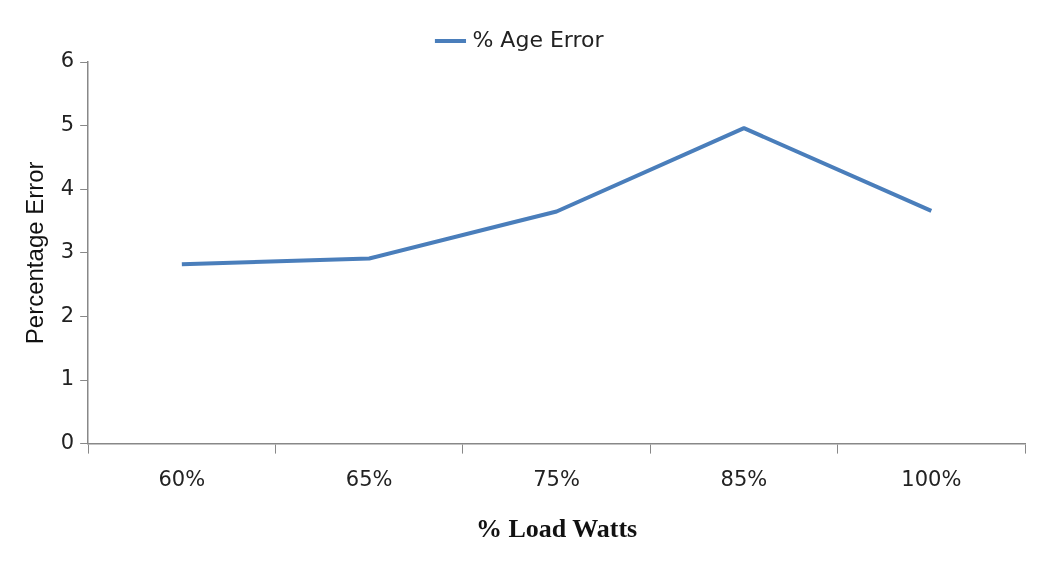  Describe the element at coordinates (67, 314) in the screenshot. I see `y-tick-label: 2` at that location.